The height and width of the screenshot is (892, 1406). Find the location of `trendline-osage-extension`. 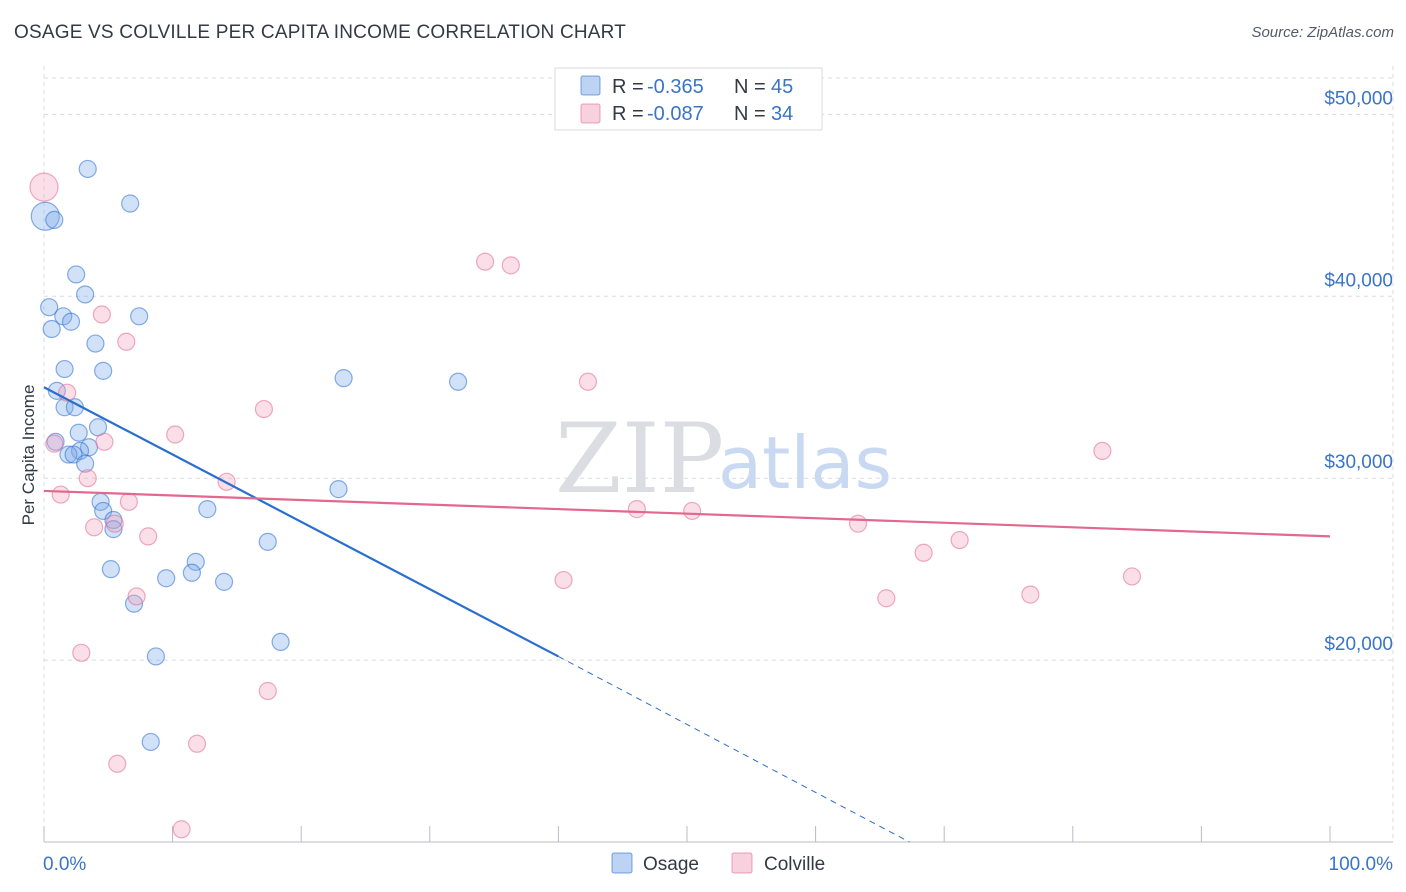

trendline-osage-extension is located at coordinates (734, 749).